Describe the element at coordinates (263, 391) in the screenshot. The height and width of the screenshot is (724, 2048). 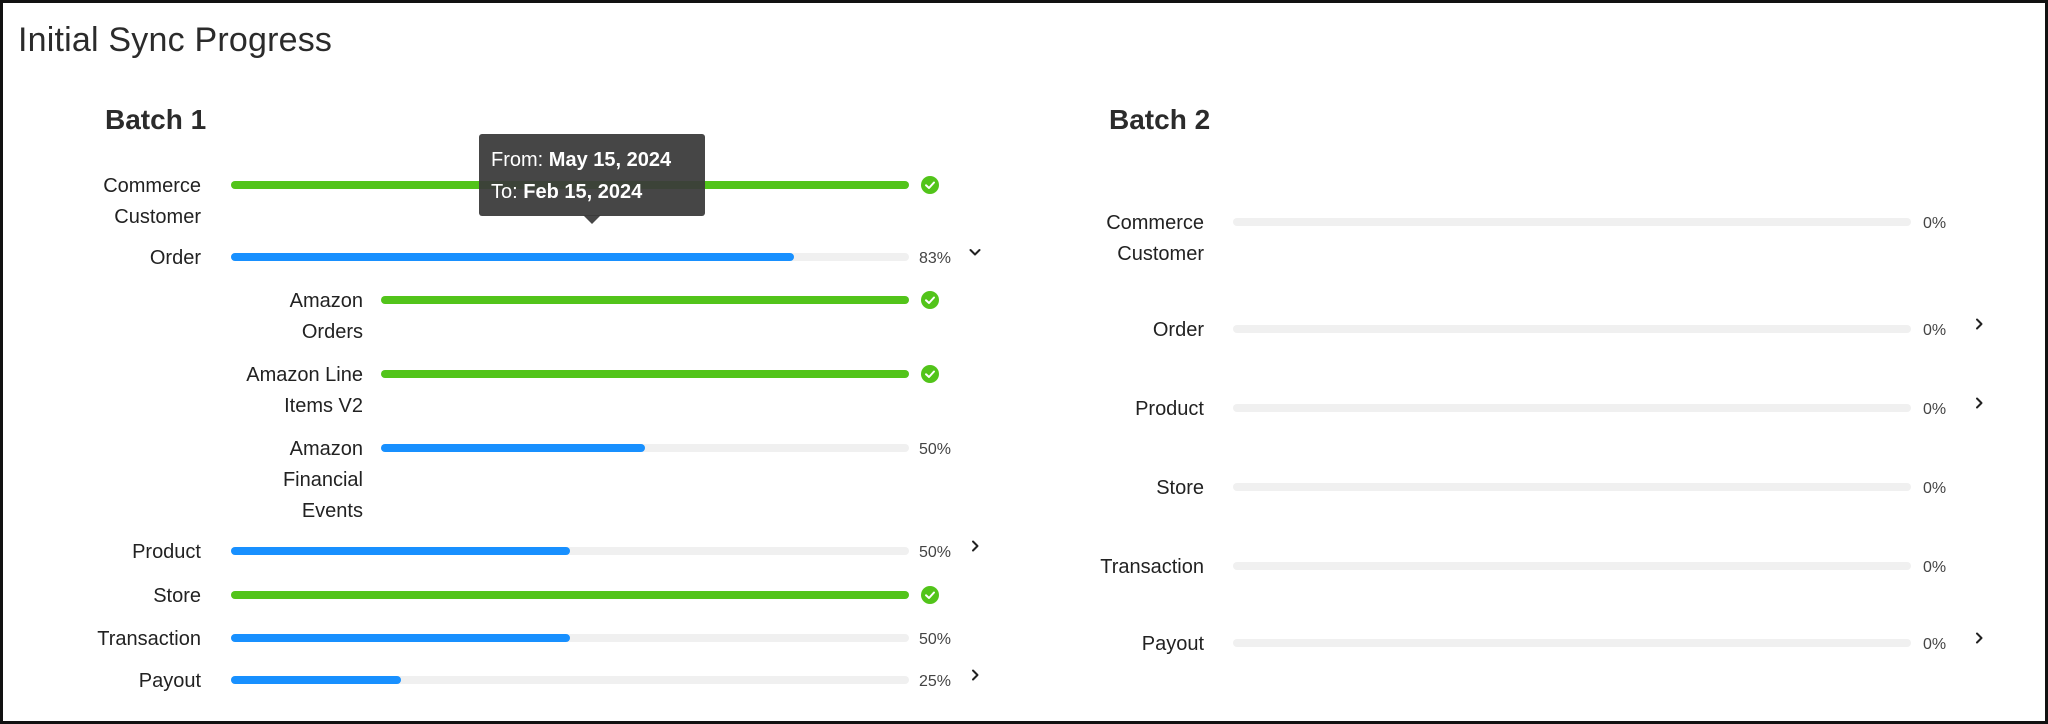
I see `batch1-row-label: Amazon Line Items V2` at that location.